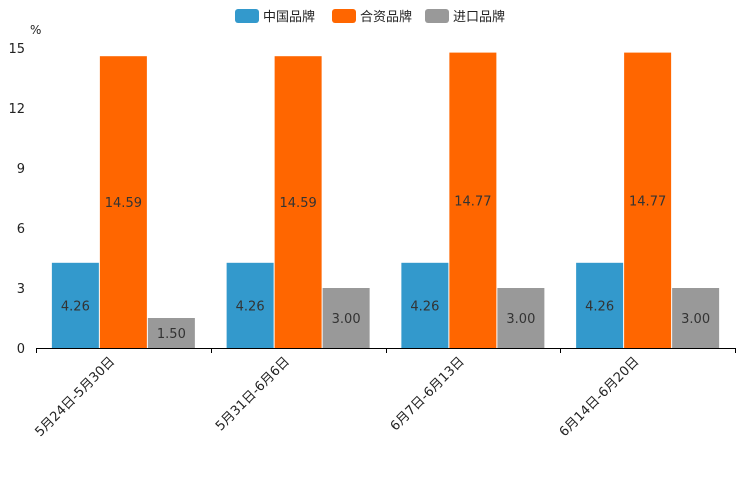 This screenshot has height=496, width=744. What do you see at coordinates (479, 17) in the screenshot?
I see `legend-label-3: 进口品牌` at bounding box center [479, 17].